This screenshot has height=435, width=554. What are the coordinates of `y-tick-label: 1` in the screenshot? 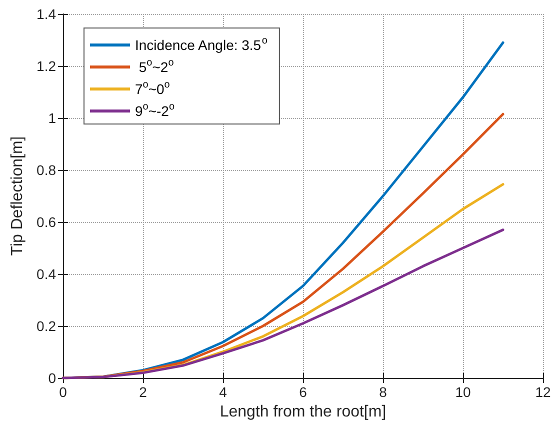 It's located at (52, 118).